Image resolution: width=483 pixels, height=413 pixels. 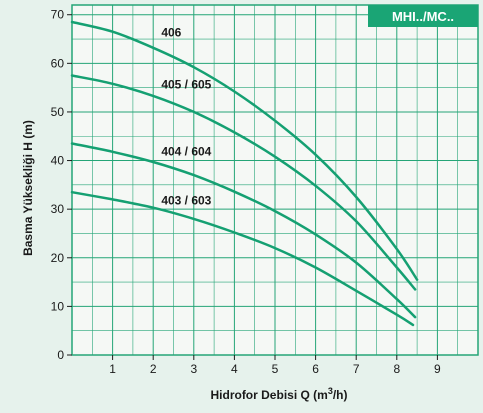 I want to click on x-axis-title: Hidrofor Debisi Q (m3/h), so click(x=278, y=394).